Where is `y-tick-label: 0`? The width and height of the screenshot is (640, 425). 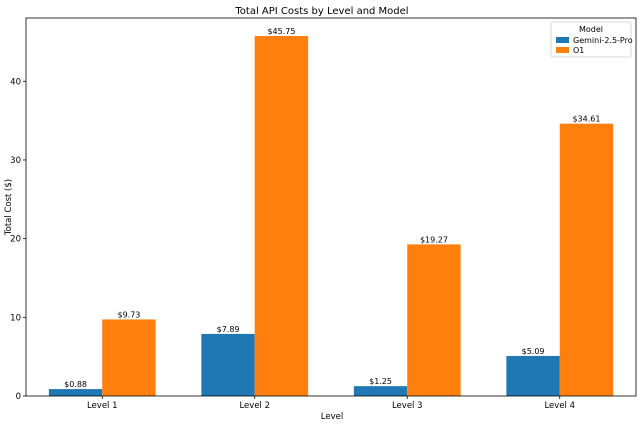 y-tick-label: 0 is located at coordinates (18, 397).